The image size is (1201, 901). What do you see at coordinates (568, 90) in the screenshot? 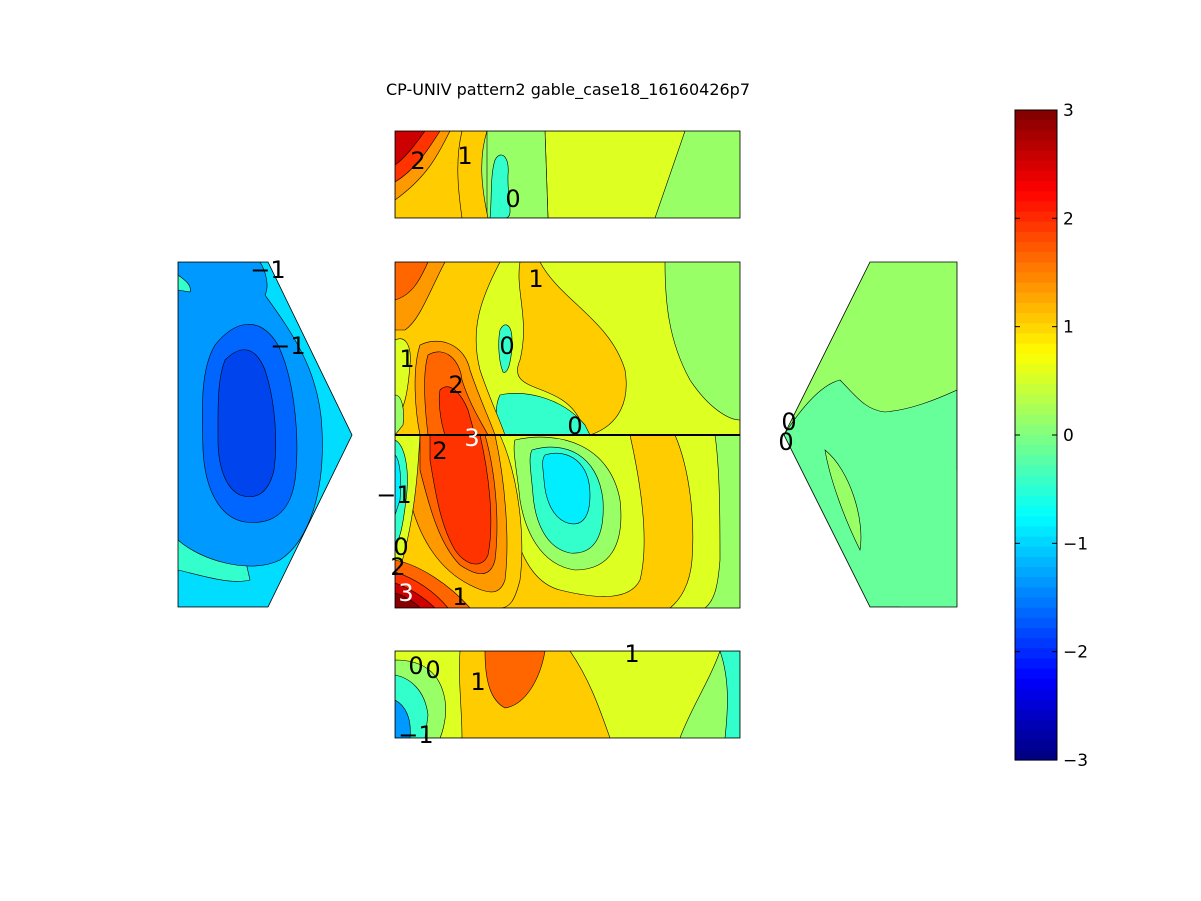
I see `chart-title: CP-UNIV pattern2 gable_case18_16160426p7` at bounding box center [568, 90].